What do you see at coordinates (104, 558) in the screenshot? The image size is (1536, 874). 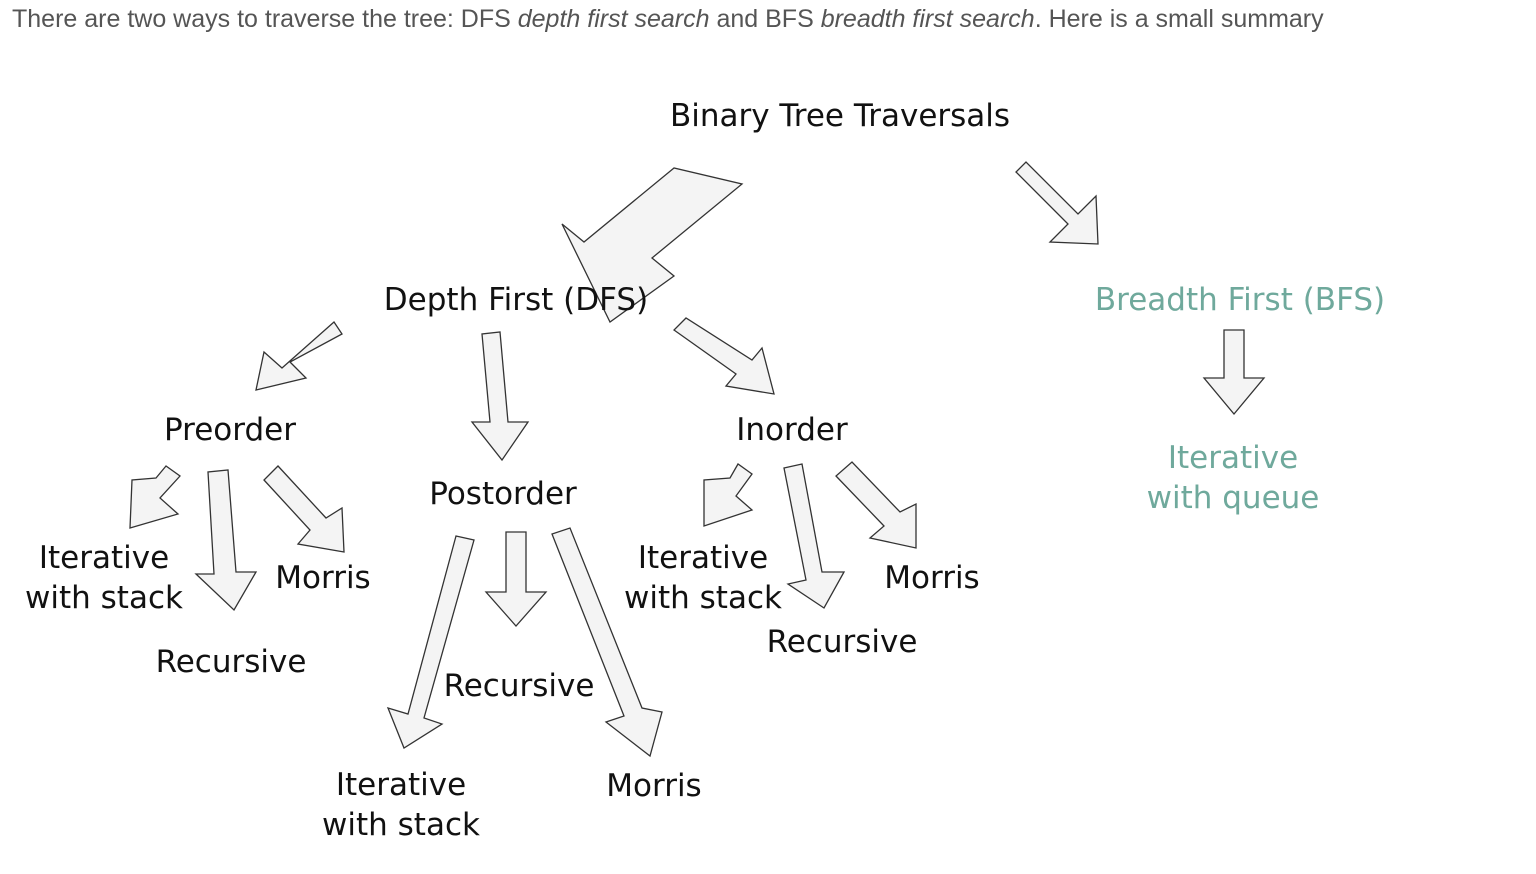 I see `node-preorder-iterative-line-1: Iterative` at bounding box center [104, 558].